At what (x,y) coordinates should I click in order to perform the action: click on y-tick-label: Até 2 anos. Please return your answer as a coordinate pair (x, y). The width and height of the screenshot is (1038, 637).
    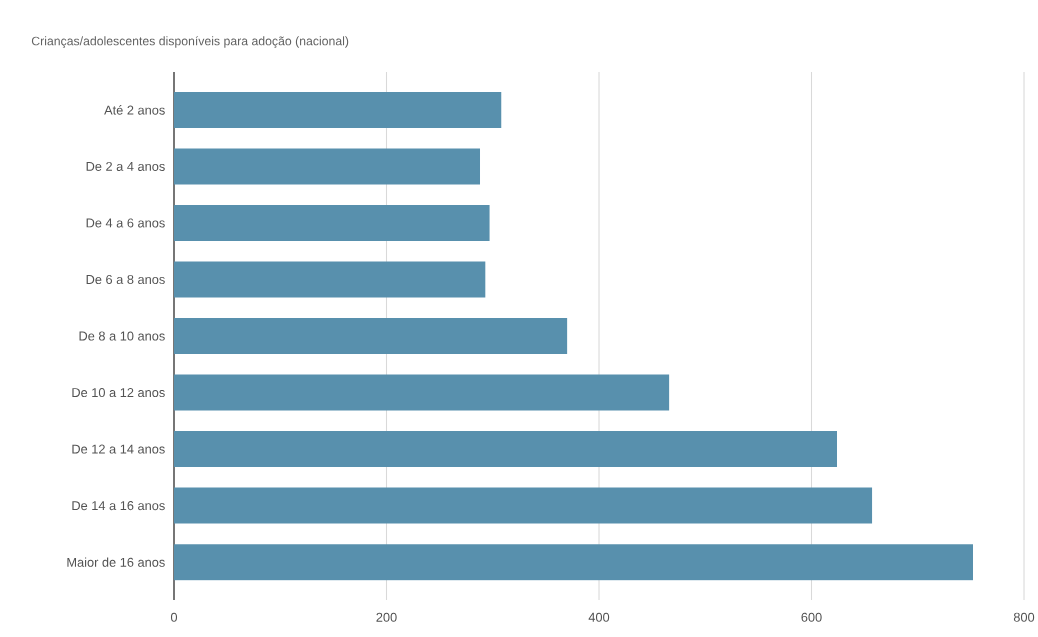
    Looking at the image, I should click on (134, 110).